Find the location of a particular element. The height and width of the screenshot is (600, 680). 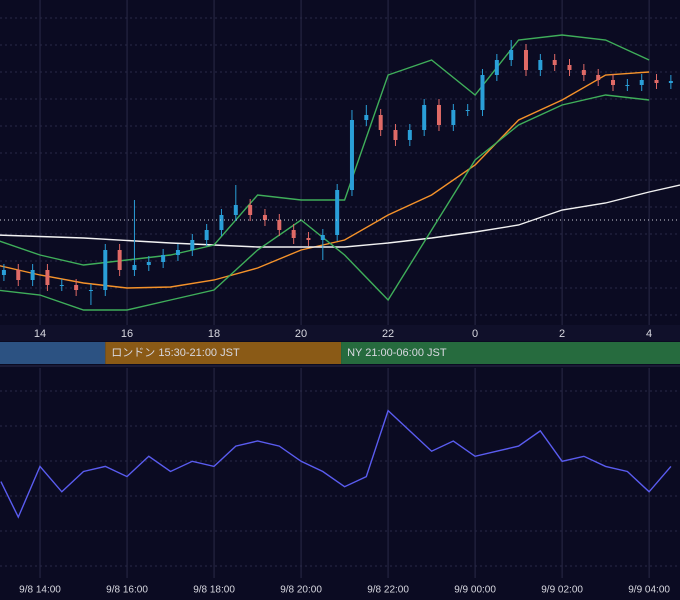

line-series is located at coordinates (340, 216).